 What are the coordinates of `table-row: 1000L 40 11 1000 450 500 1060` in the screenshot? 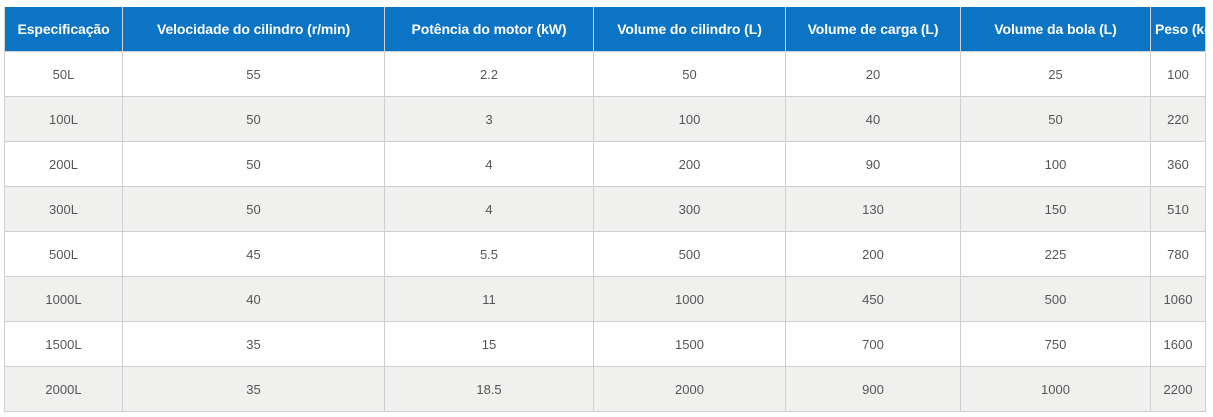 It's located at (605, 299).